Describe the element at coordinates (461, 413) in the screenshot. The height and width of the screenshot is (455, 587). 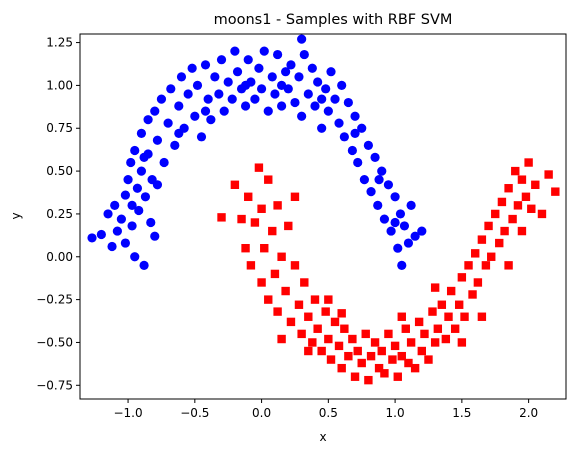
I see `x-tick-label: 1.5` at that location.